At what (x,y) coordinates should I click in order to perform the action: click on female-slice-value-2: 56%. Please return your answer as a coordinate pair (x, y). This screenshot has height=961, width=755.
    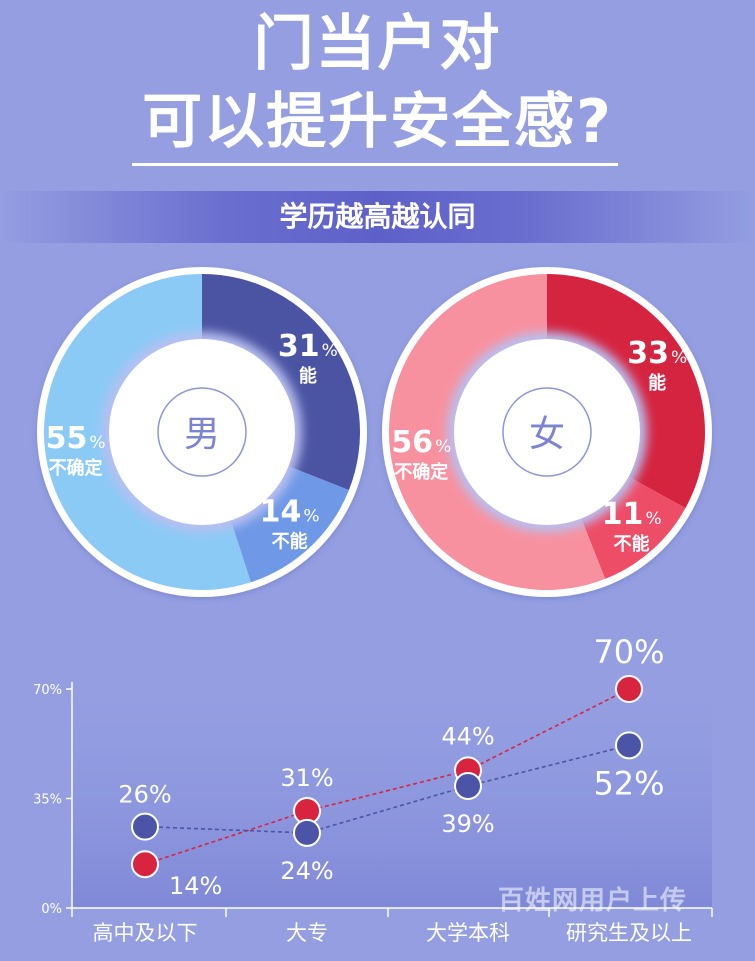
    Looking at the image, I should click on (421, 442).